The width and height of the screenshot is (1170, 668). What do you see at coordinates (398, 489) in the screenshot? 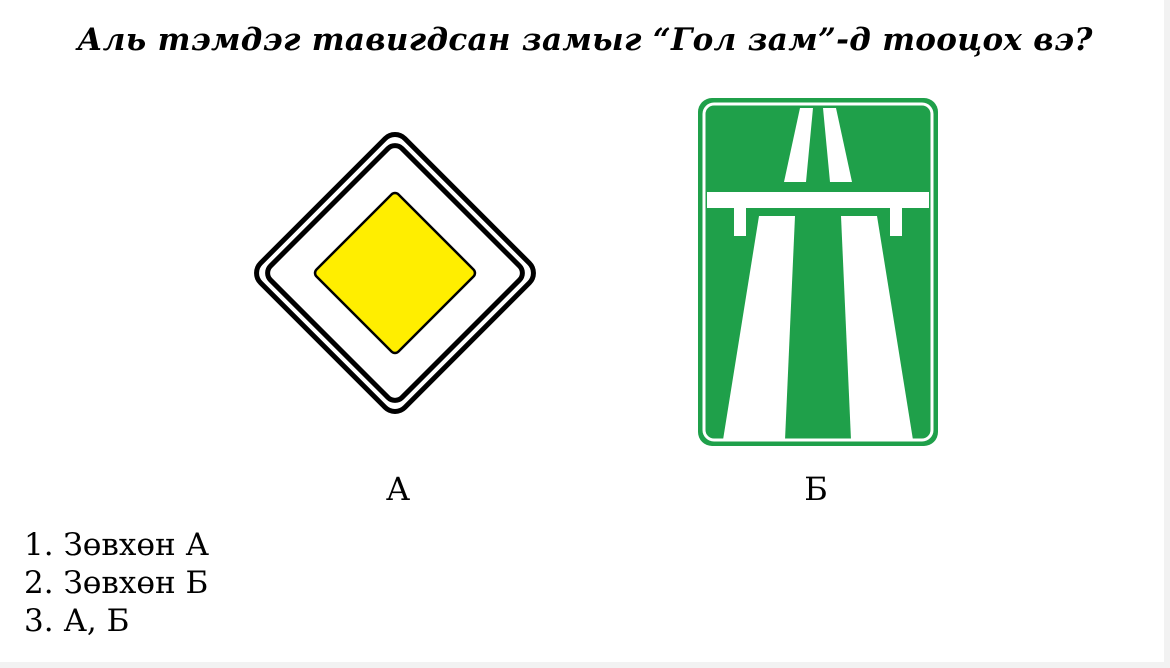
I see `sign-a-label: А` at bounding box center [398, 489].